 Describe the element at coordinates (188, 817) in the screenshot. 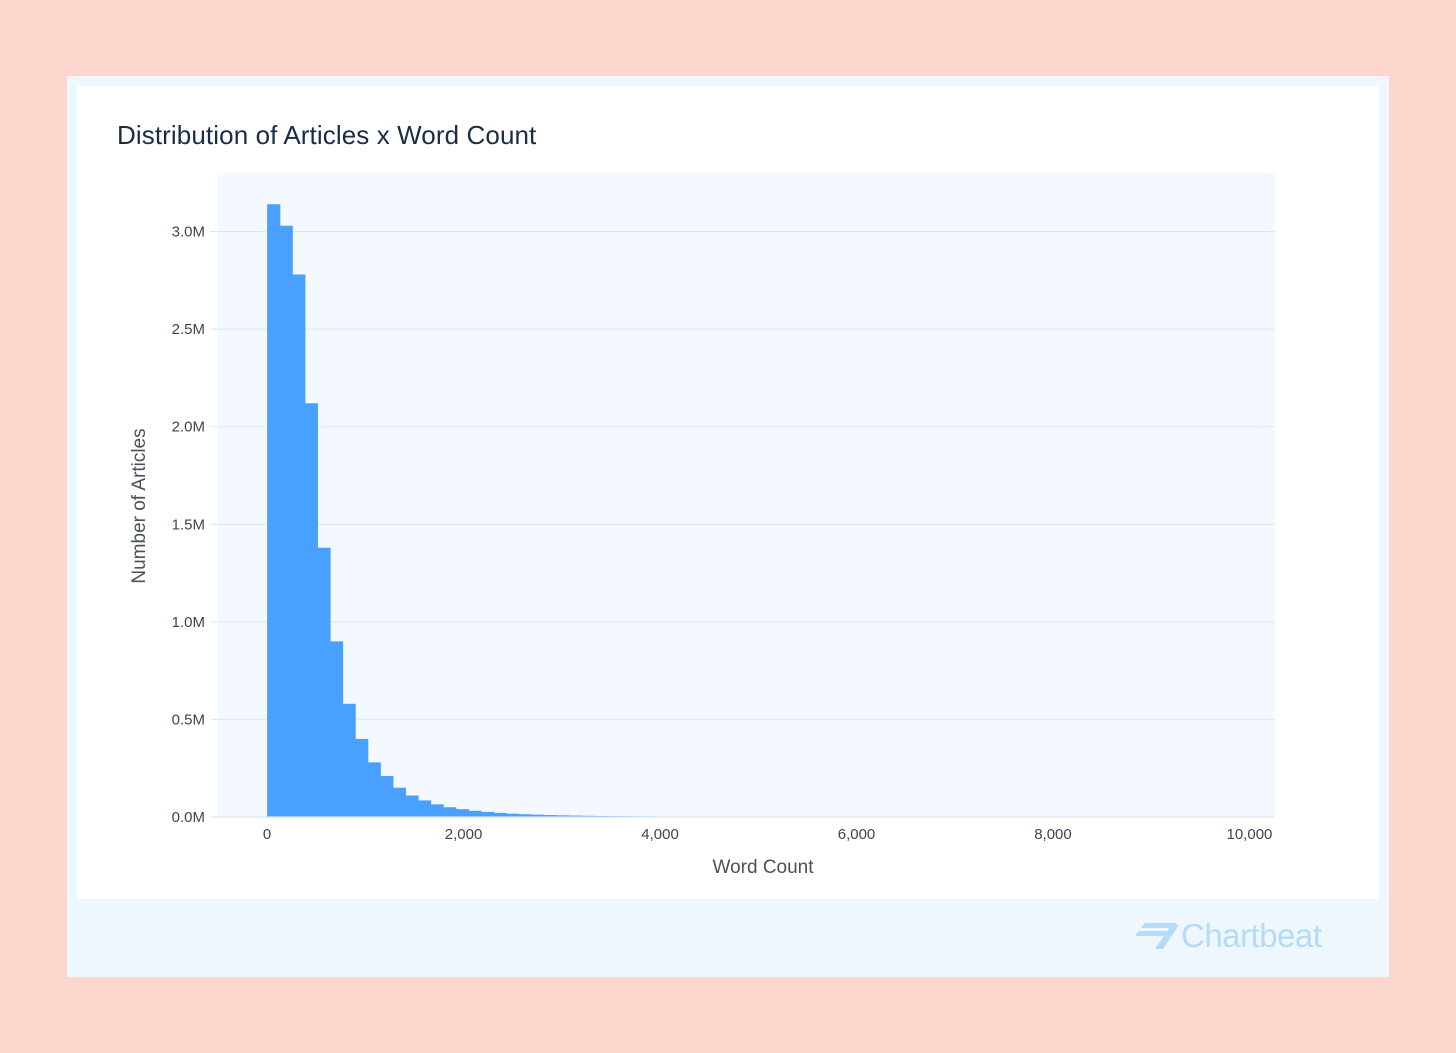

I see `y-tick-label: 0.0M` at that location.